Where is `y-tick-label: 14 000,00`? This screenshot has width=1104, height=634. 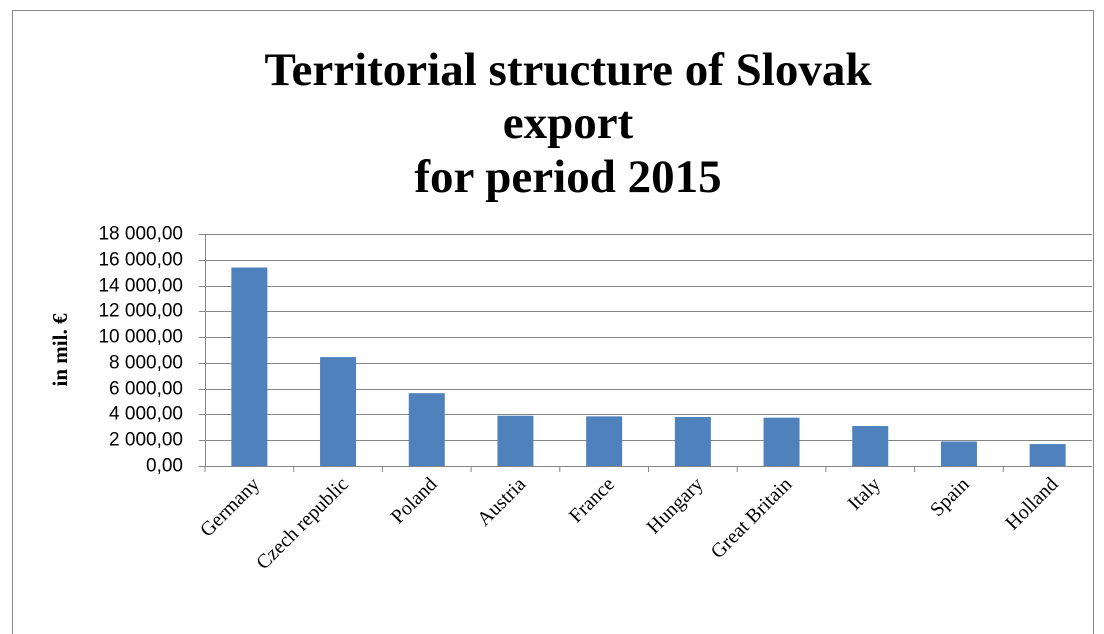
y-tick-label: 14 000,00 is located at coordinates (140, 286).